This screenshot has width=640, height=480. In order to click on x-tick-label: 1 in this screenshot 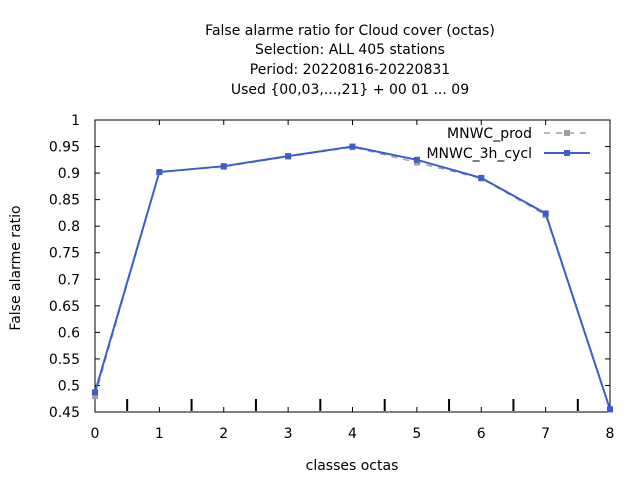, I will do `click(159, 434)`.